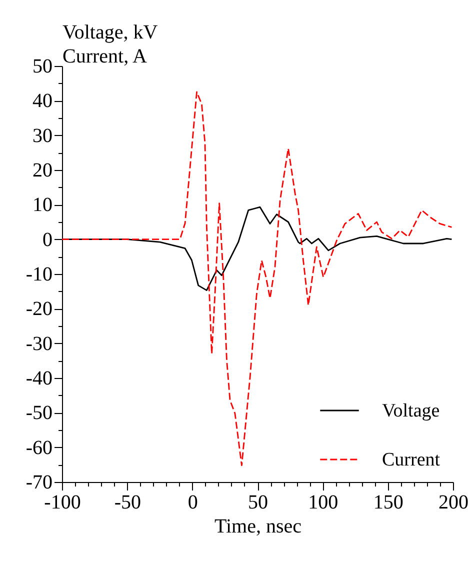 This screenshot has width=472, height=562. Describe the element at coordinates (110, 45) in the screenshot. I see `y-axis-title: Voltage, kV Current, A` at that location.